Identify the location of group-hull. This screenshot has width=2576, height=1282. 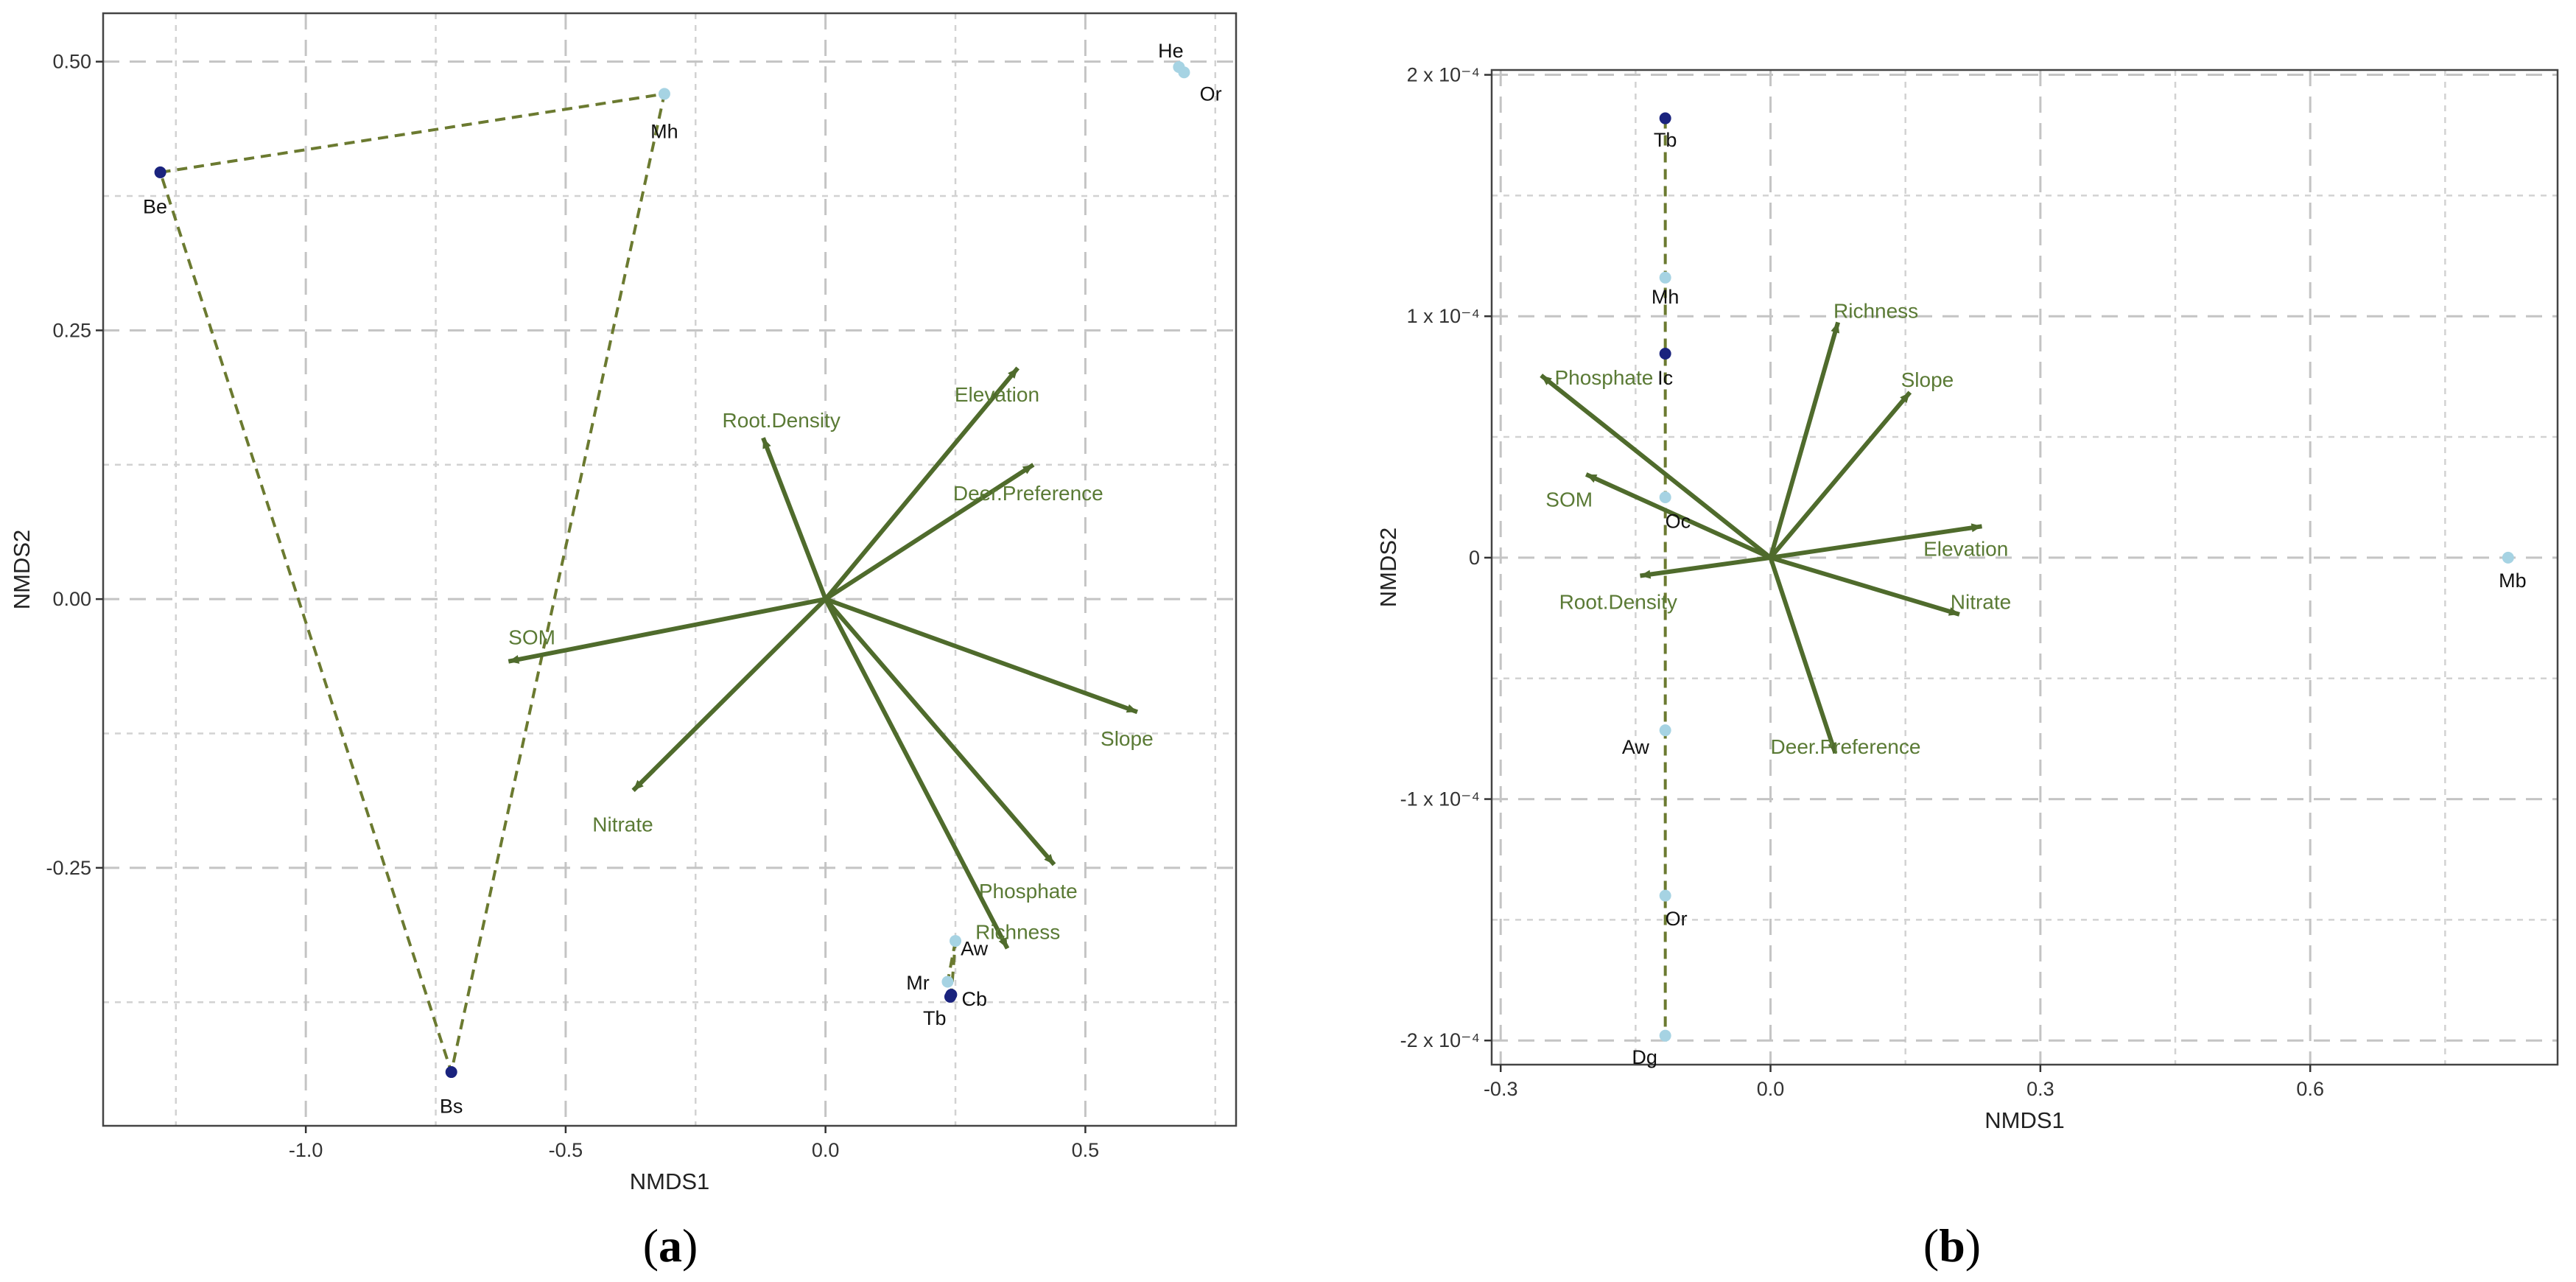
(952, 967).